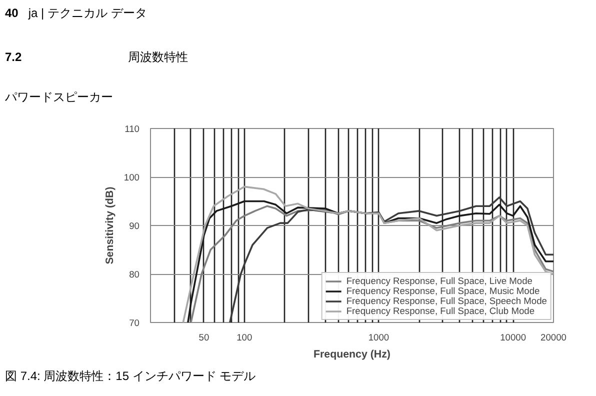 Image resolution: width=596 pixels, height=396 pixels. What do you see at coordinates (87, 13) in the screenshot?
I see `text: ja | テクニカル データ` at bounding box center [87, 13].